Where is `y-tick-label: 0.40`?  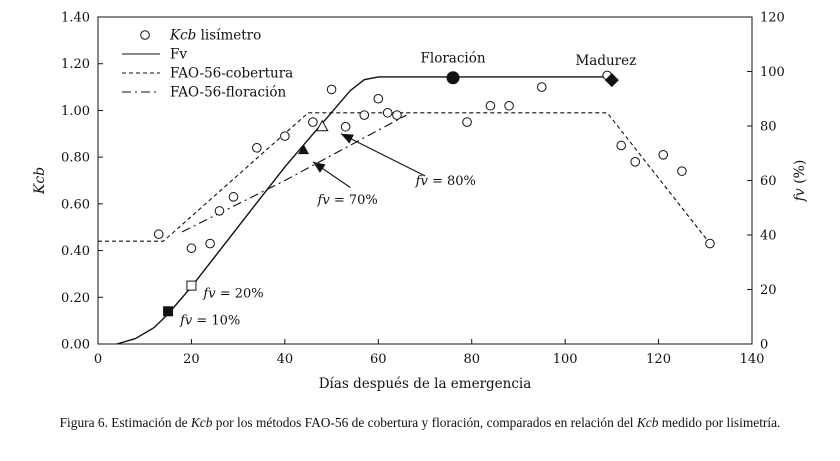
y-tick-label: 0.40 is located at coordinates (75, 251).